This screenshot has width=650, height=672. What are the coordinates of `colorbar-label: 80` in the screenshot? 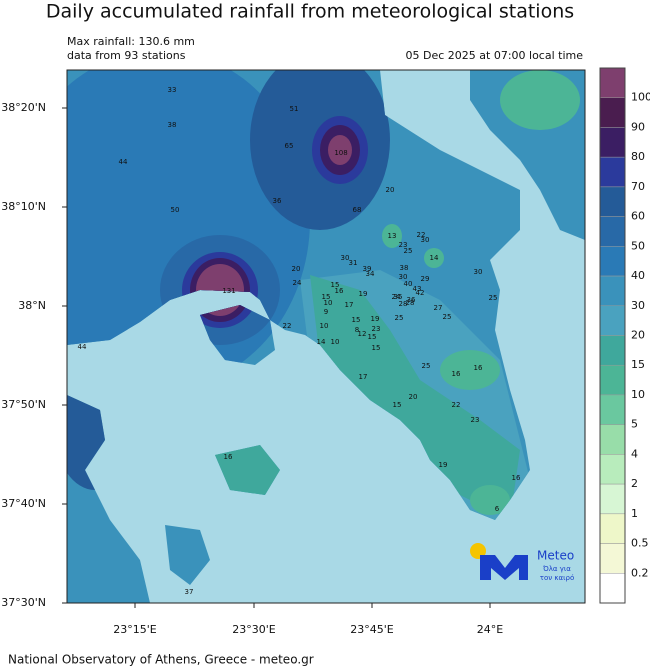 It's located at (638, 156).